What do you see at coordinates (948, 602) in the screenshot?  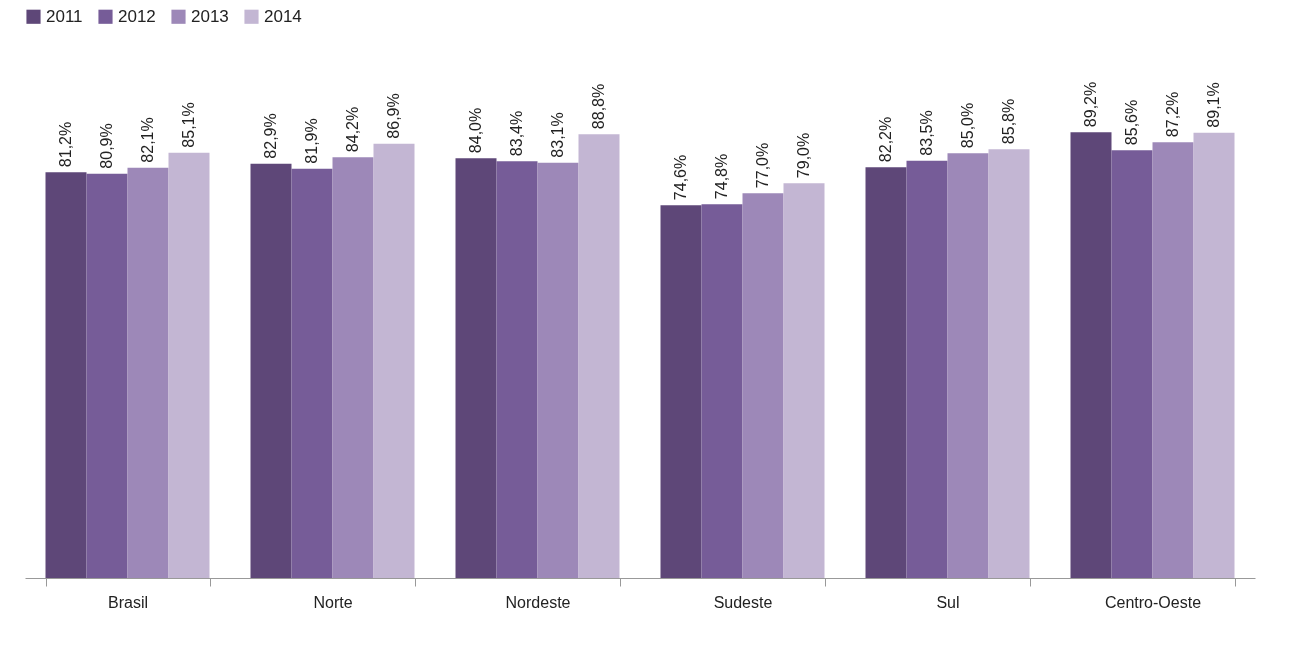 I see `x-tick-label: Sul` at bounding box center [948, 602].